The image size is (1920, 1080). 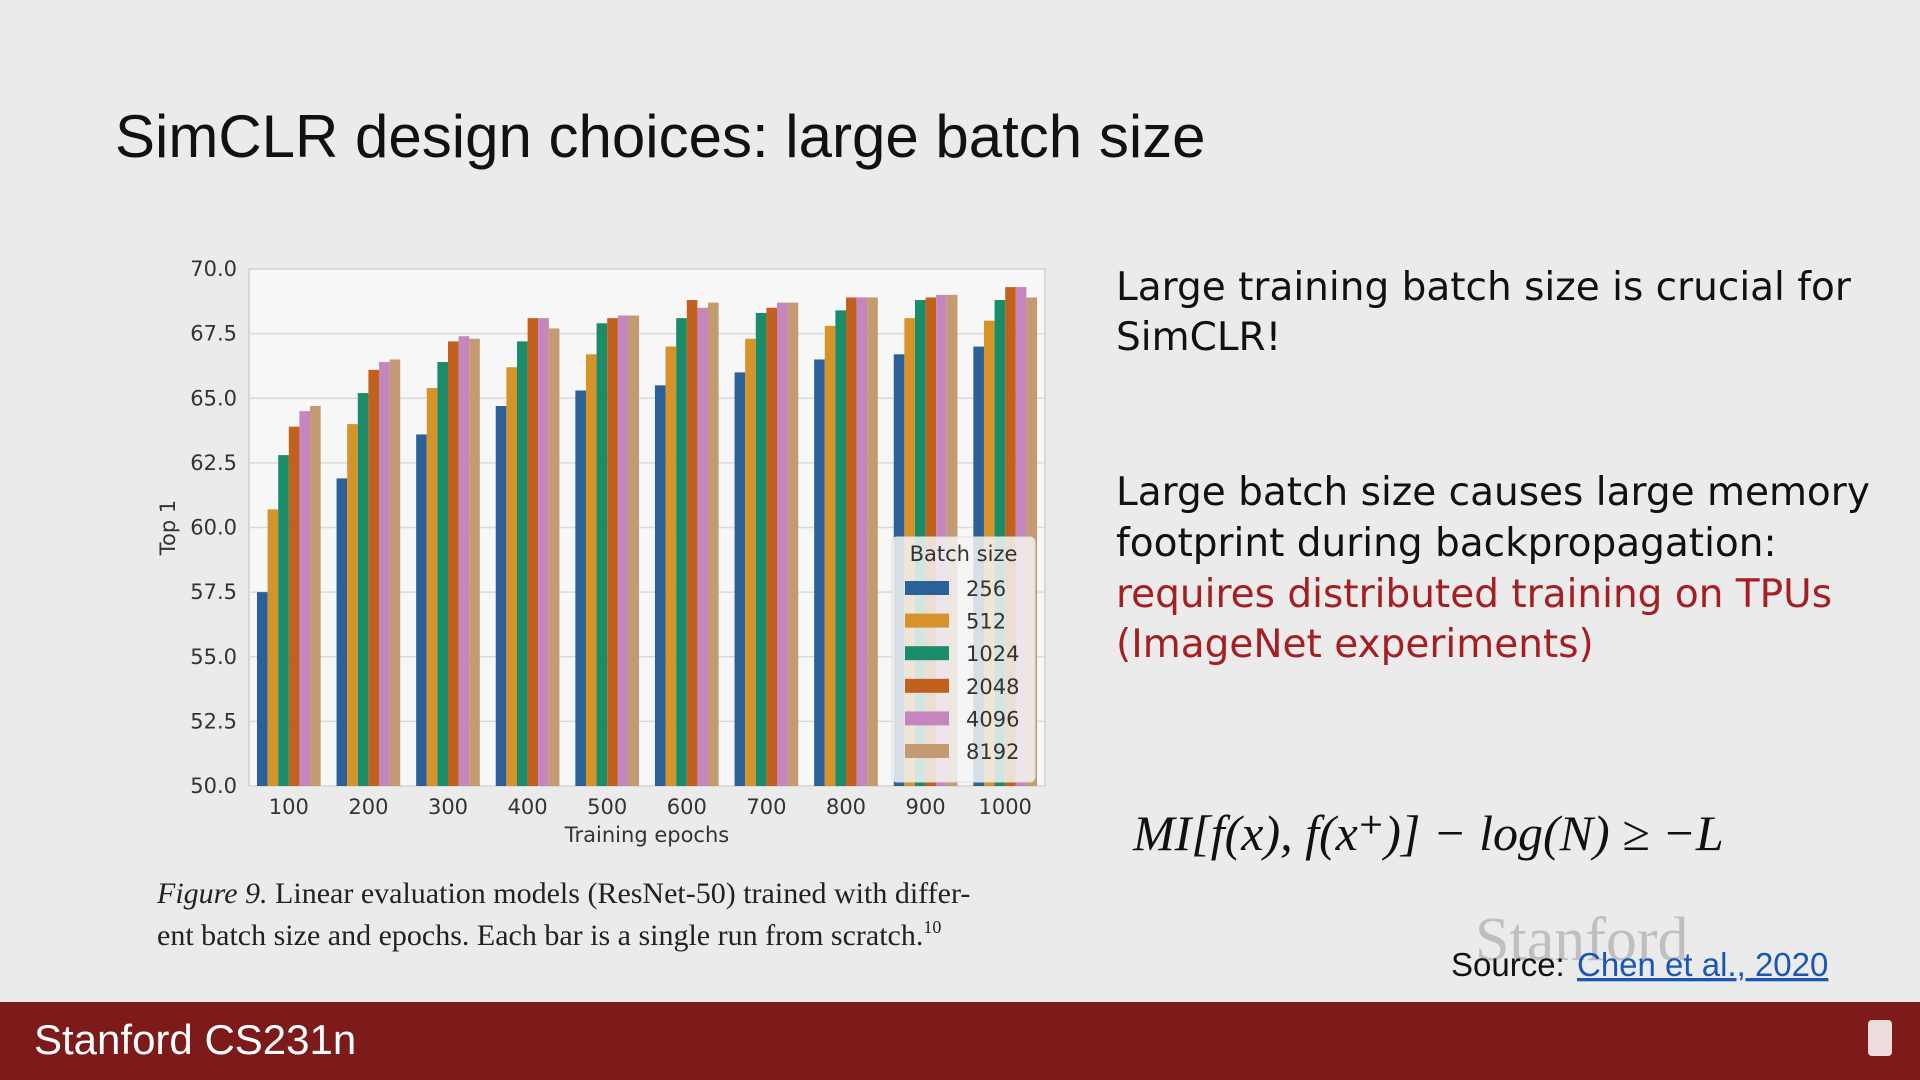 What do you see at coordinates (448, 807) in the screenshot?
I see `x-tick-label: 300` at bounding box center [448, 807].